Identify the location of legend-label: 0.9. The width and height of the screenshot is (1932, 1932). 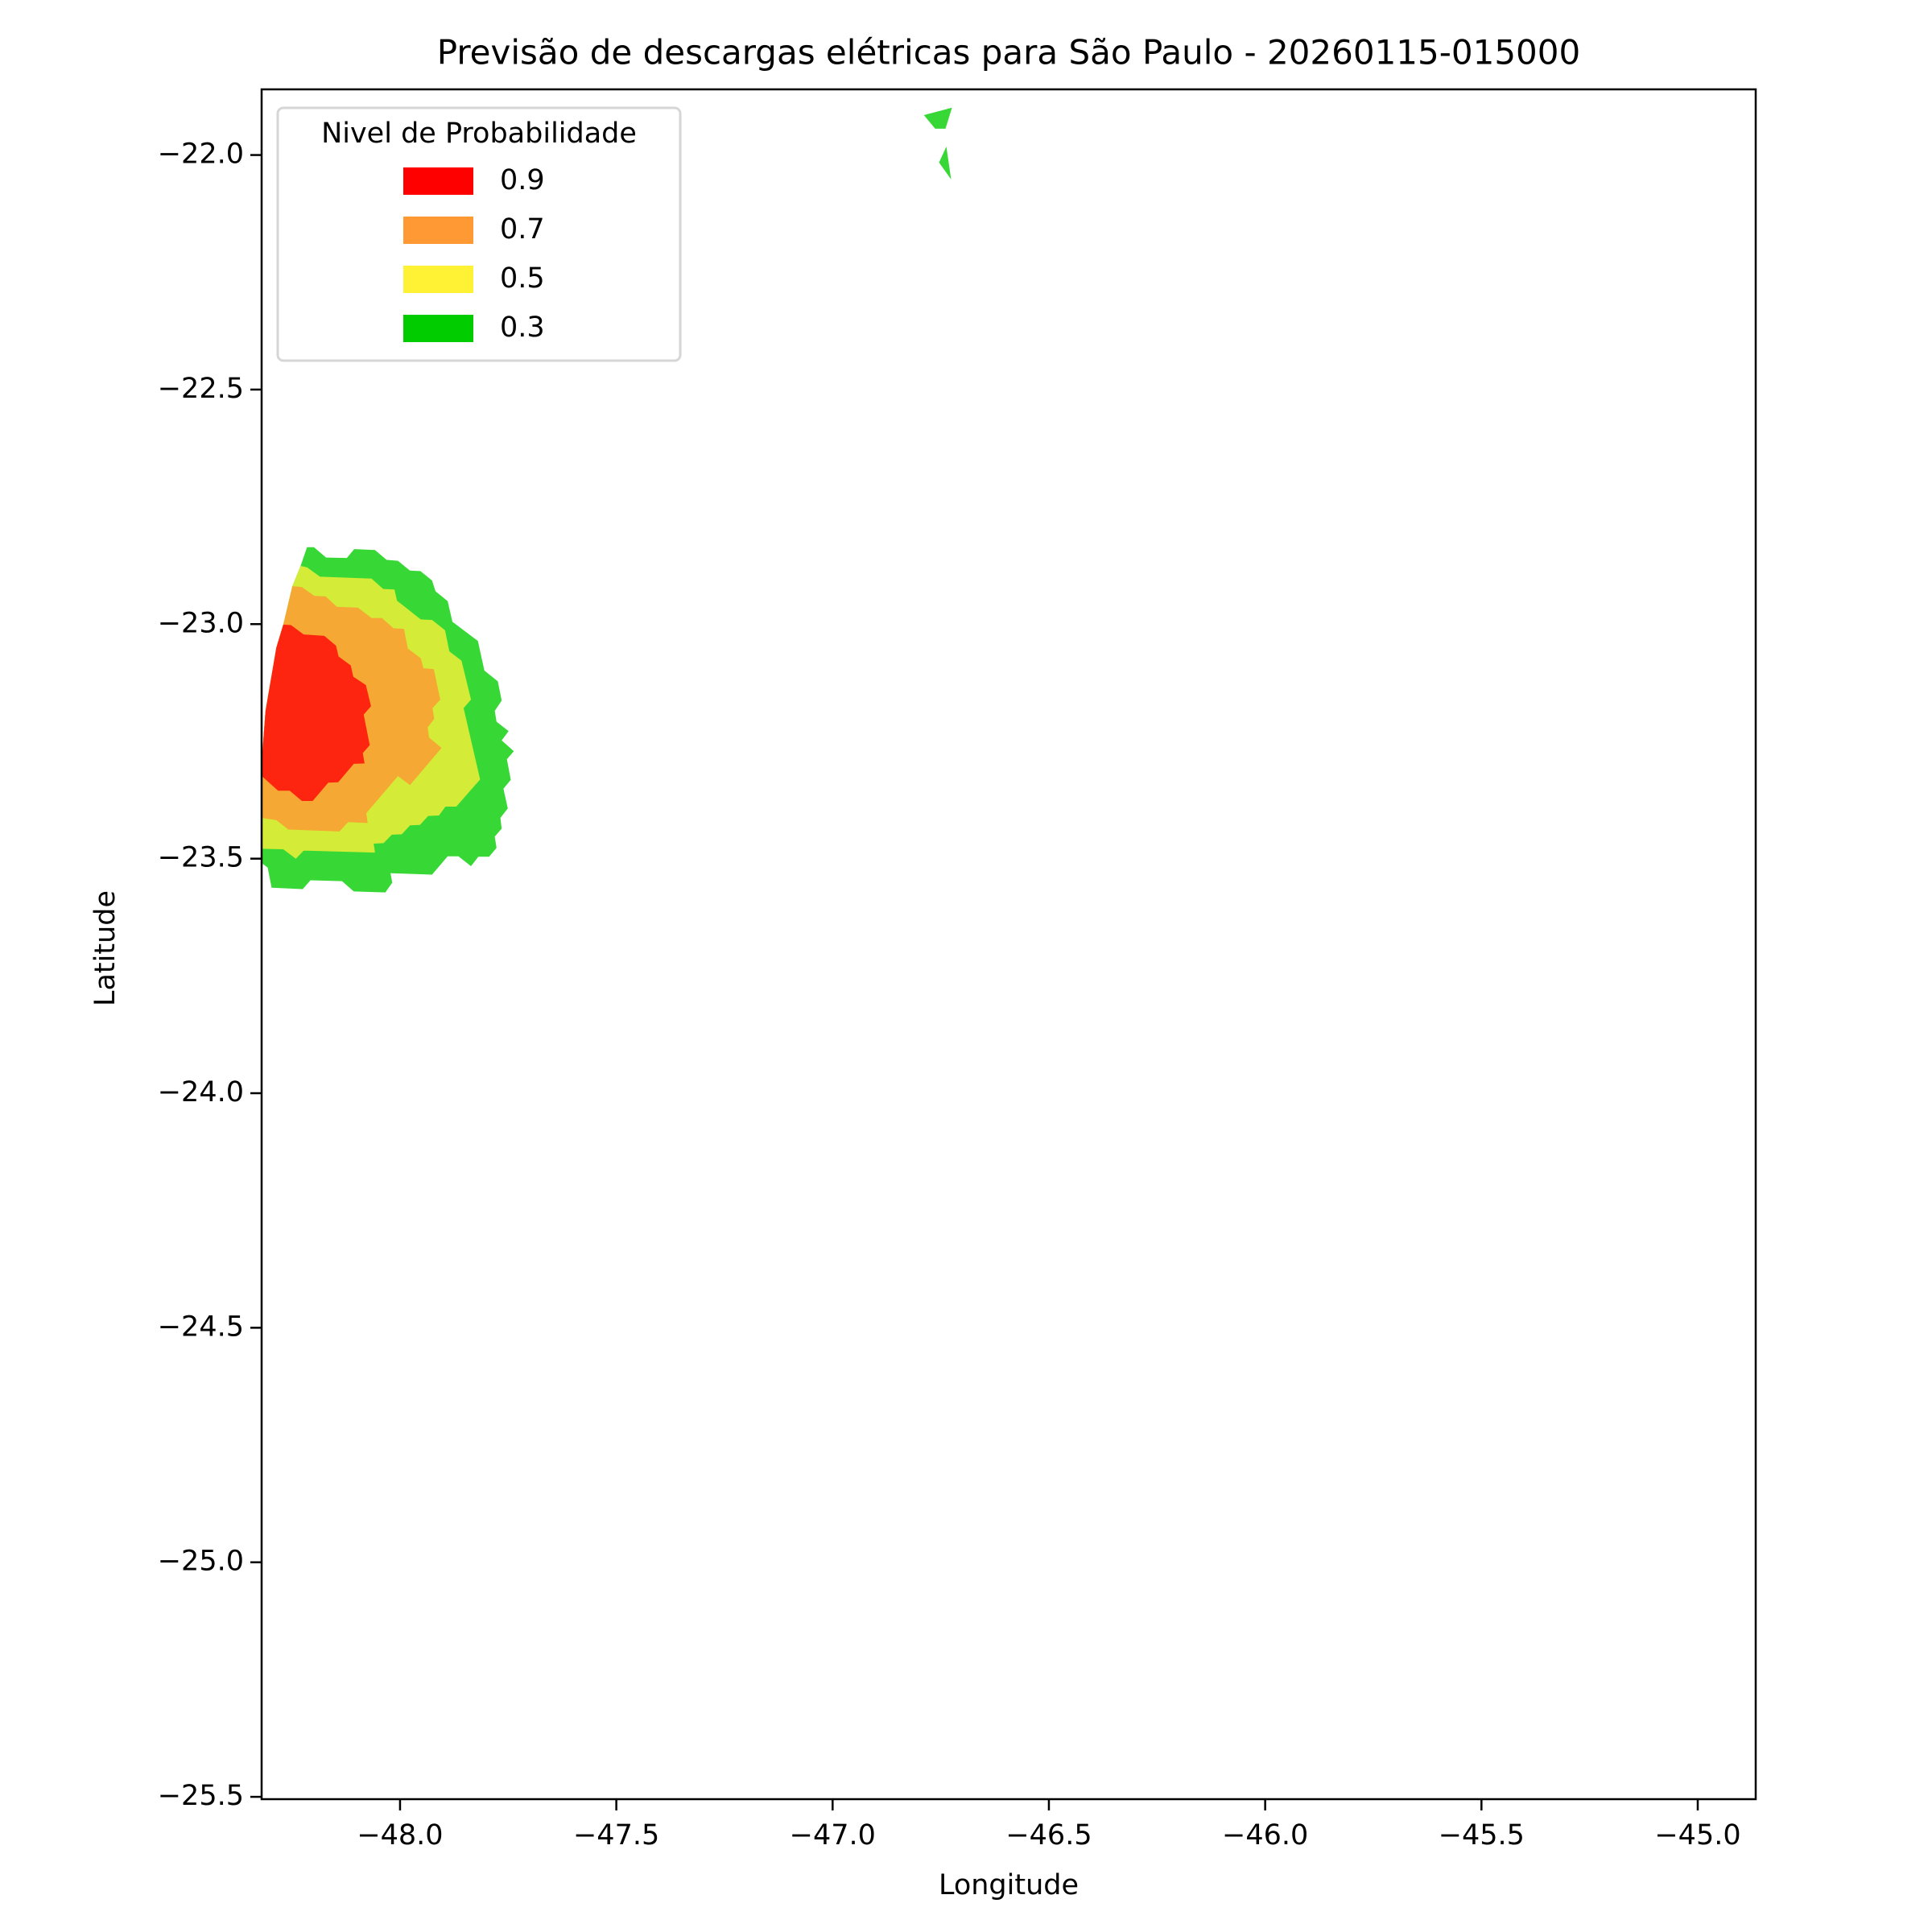
(522, 180).